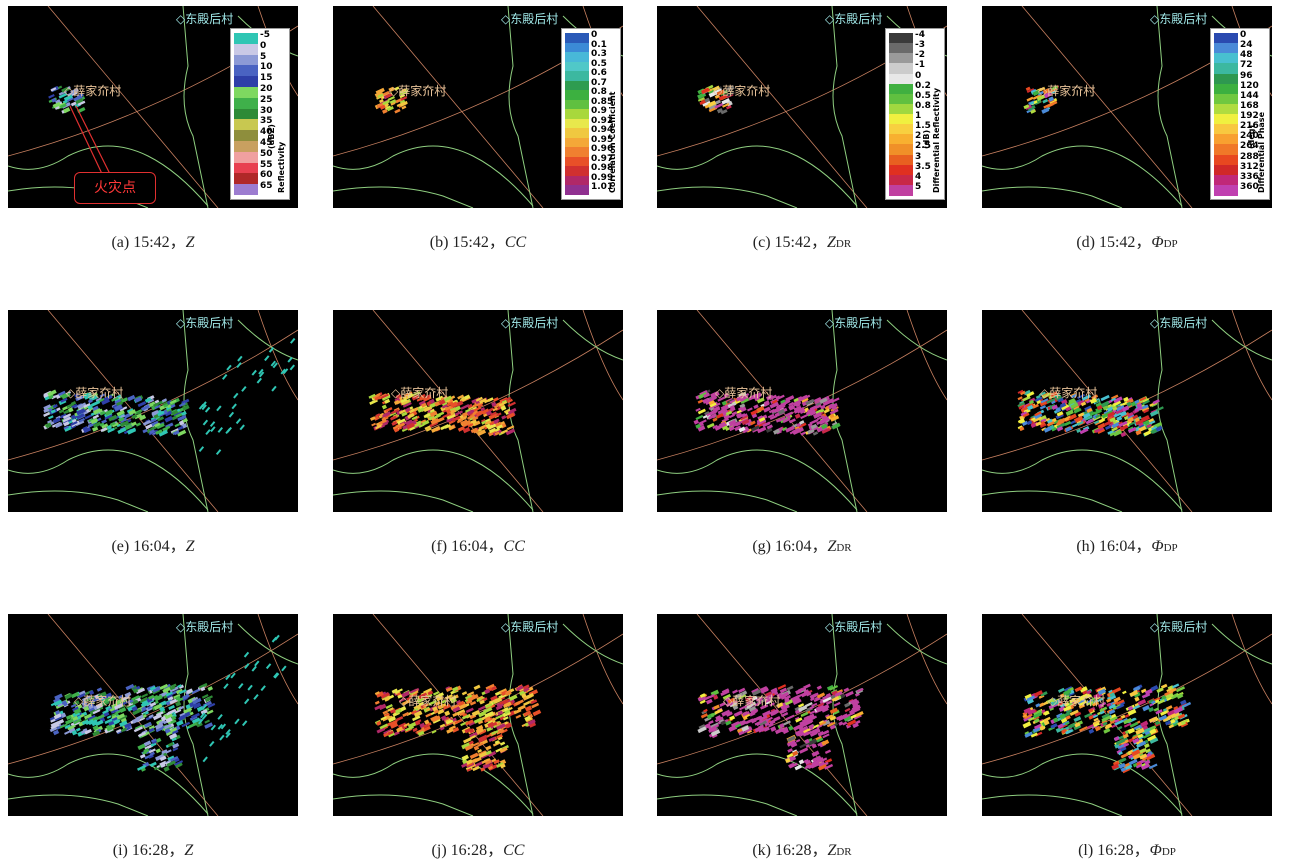 The height and width of the screenshot is (862, 1295). I want to click on radar-map, so click(153, 107).